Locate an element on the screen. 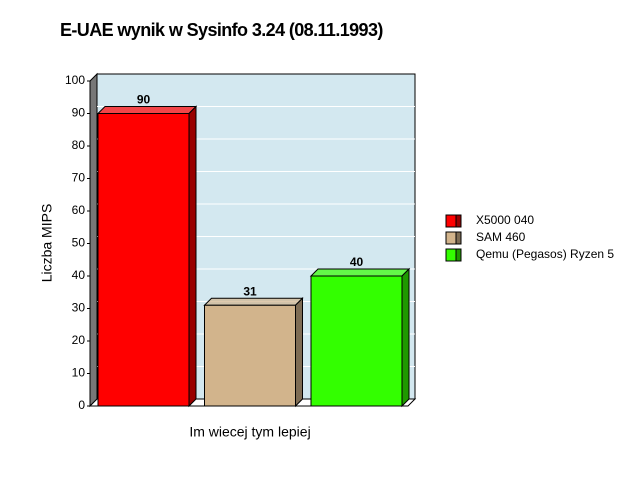 The width and height of the screenshot is (640, 480). side-wall is located at coordinates (93, 240).